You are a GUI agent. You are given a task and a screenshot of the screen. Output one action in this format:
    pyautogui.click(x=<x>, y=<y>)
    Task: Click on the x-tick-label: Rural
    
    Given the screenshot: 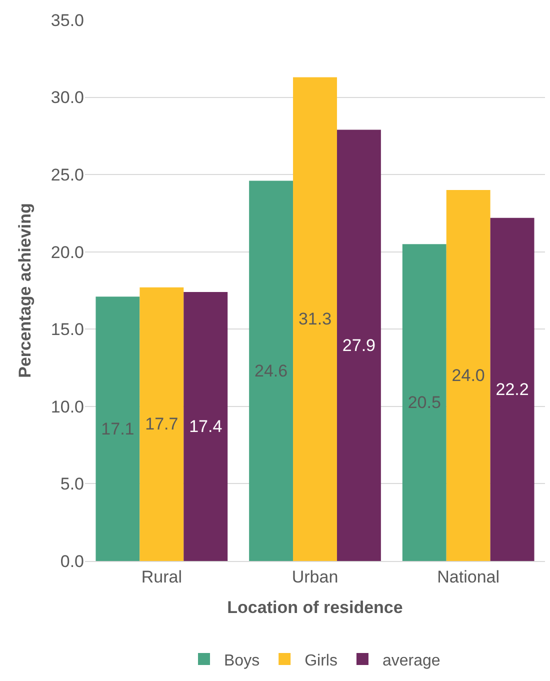 What is the action you would take?
    pyautogui.click(x=161, y=576)
    